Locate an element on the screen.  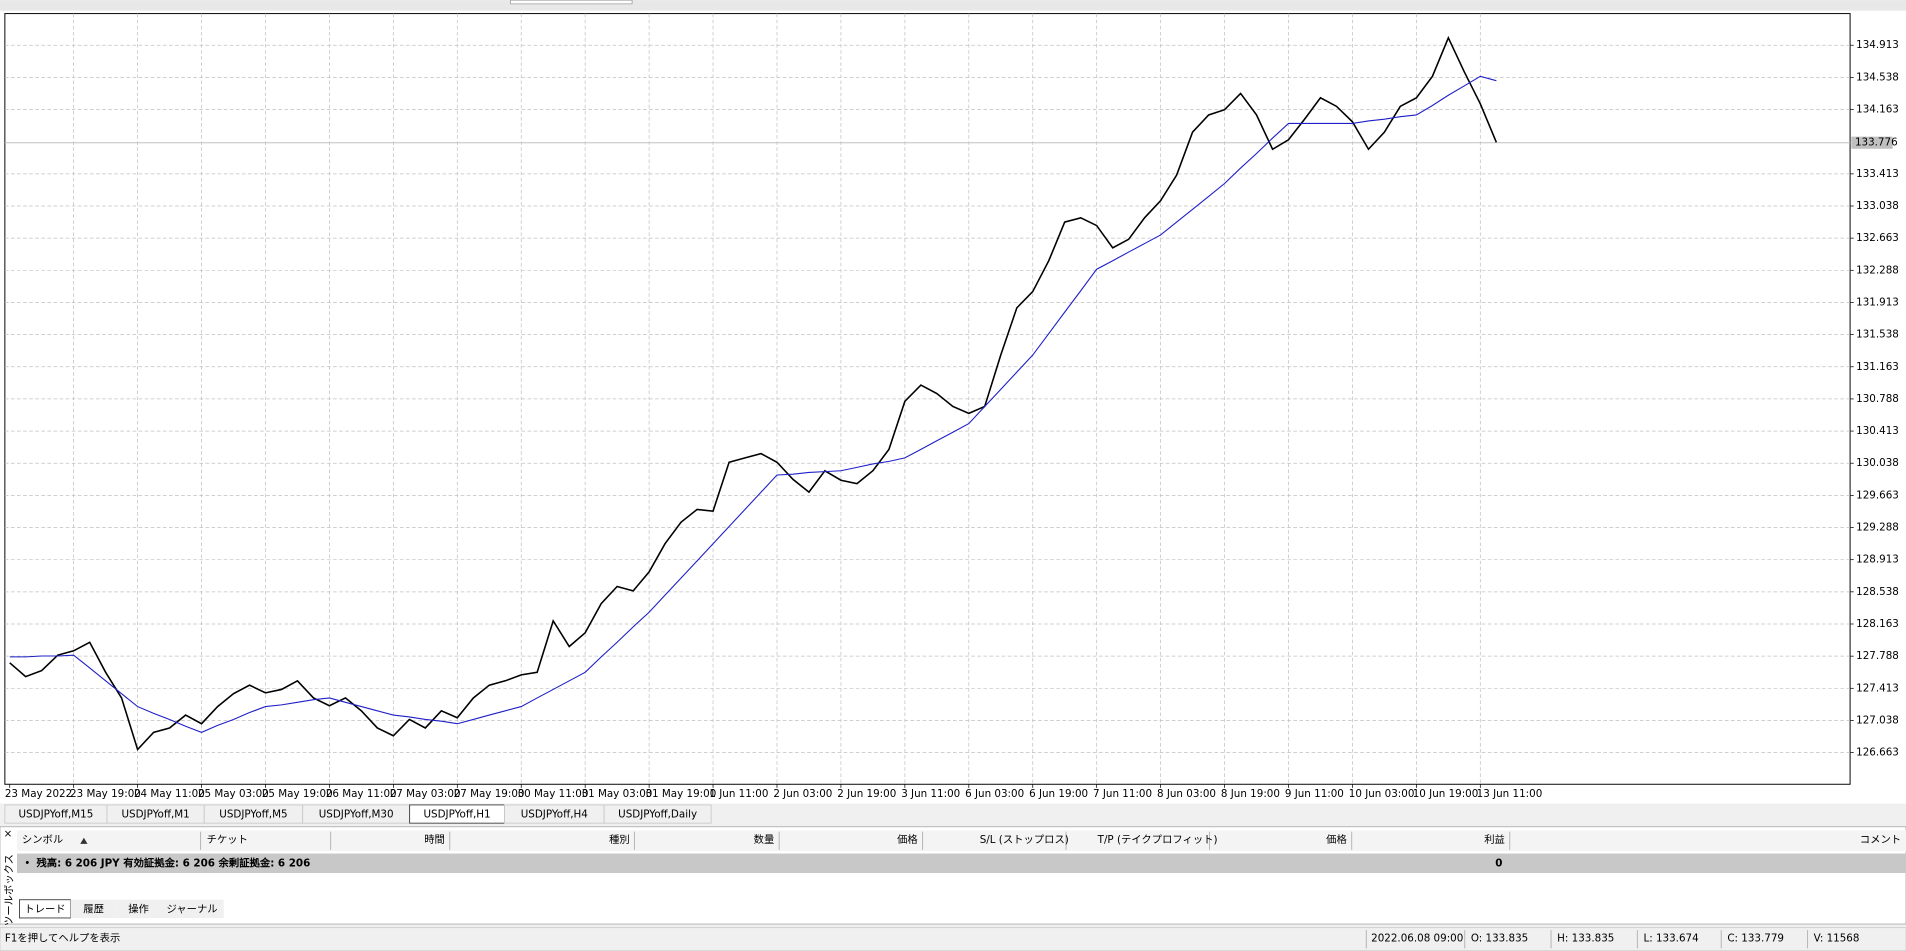
x-tick-label: 23 May 2022 is located at coordinates (38, 794).